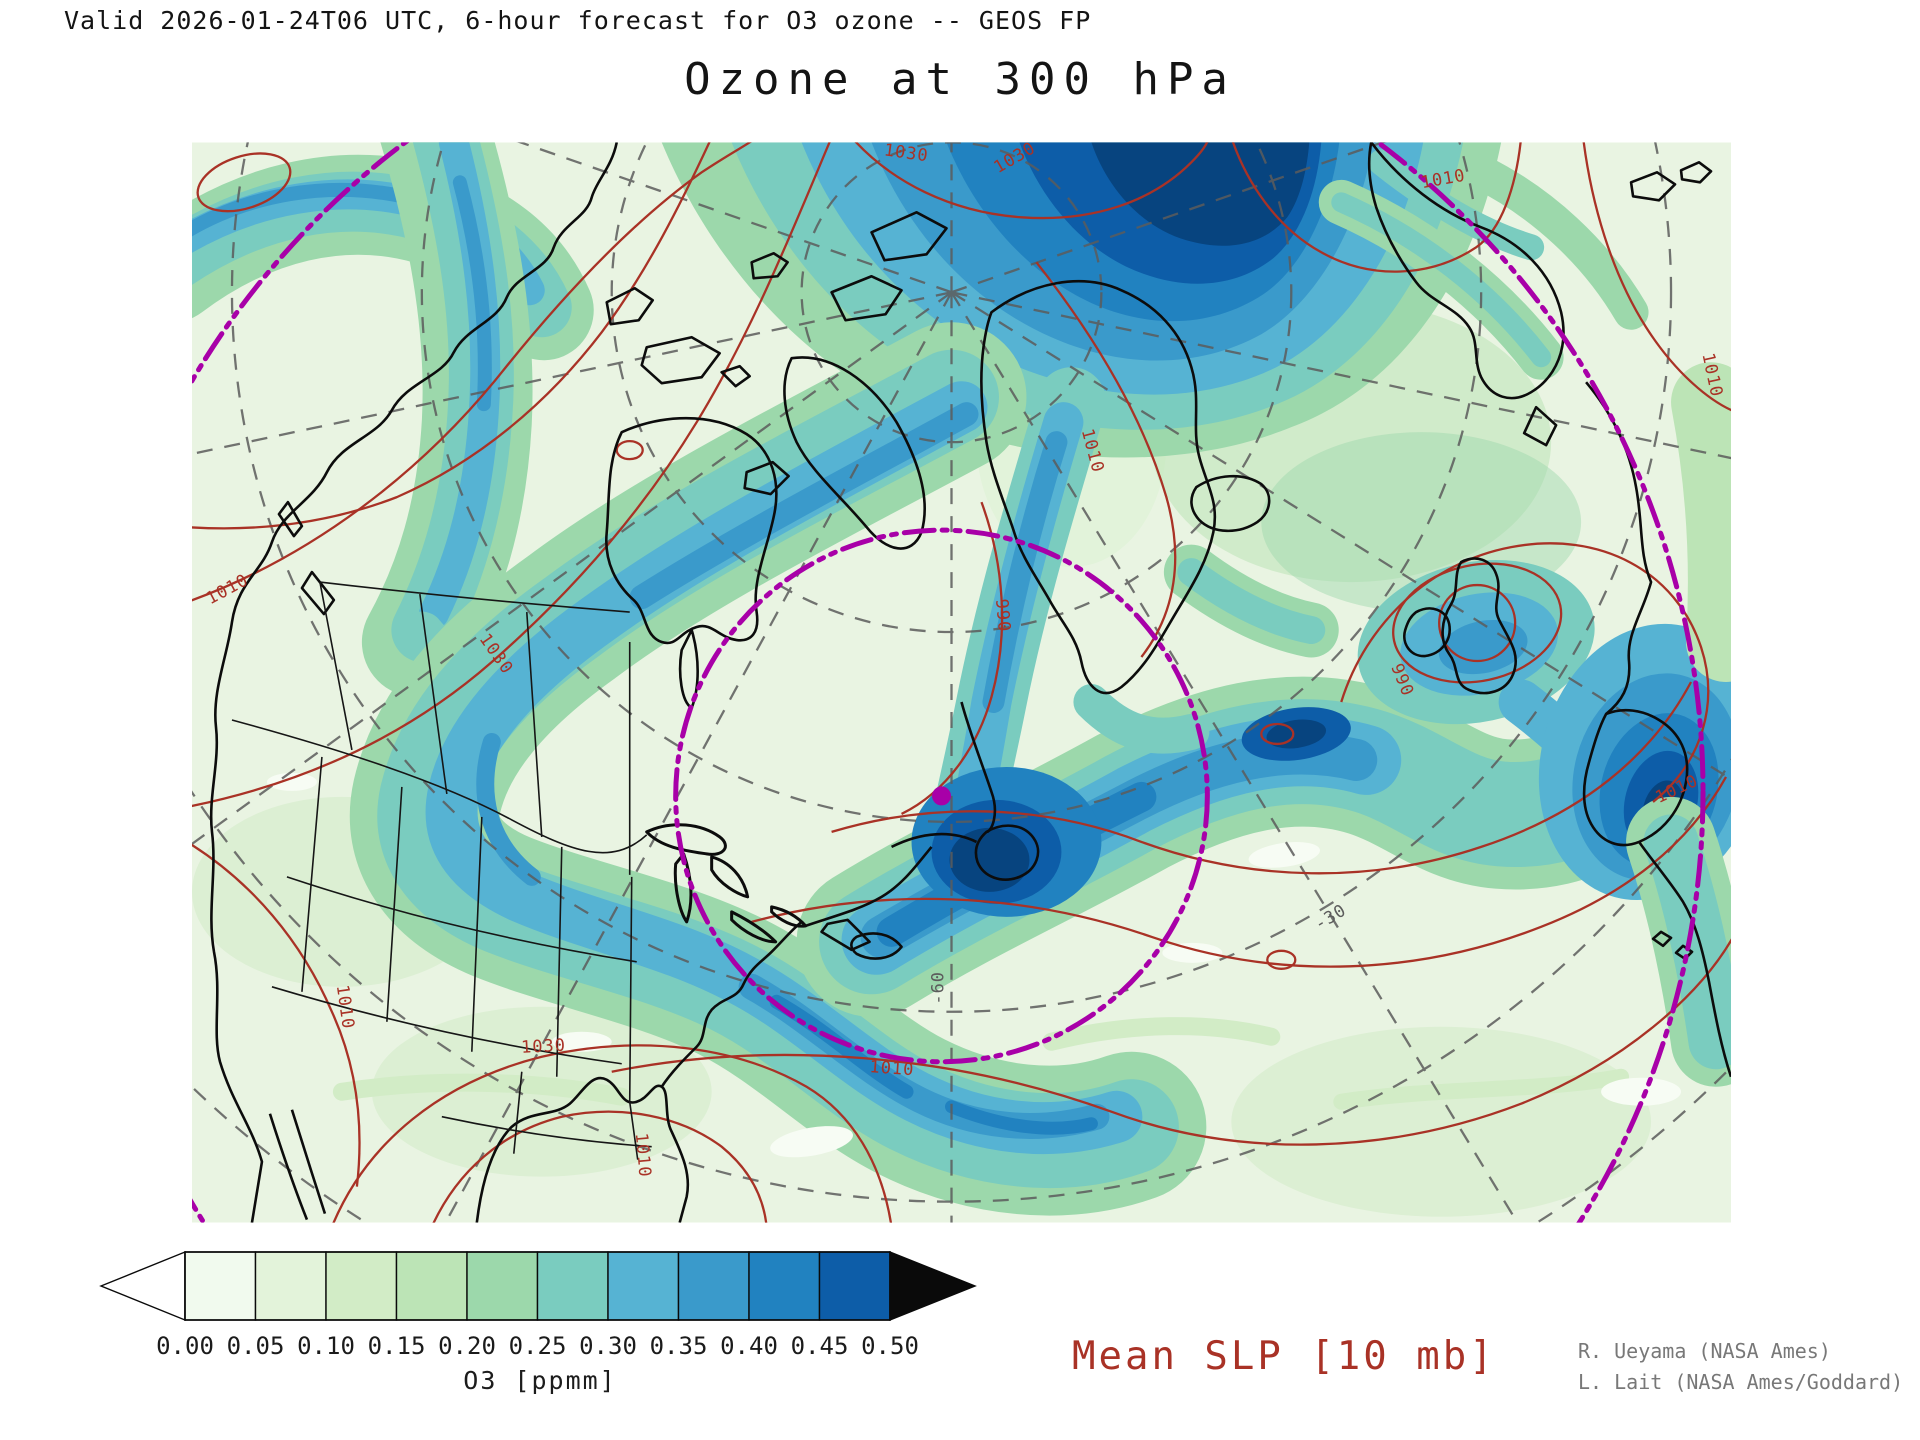  Describe the element at coordinates (540, 1380) in the screenshot. I see `colorbar-unit-label: O3 [ppmm]` at that location.